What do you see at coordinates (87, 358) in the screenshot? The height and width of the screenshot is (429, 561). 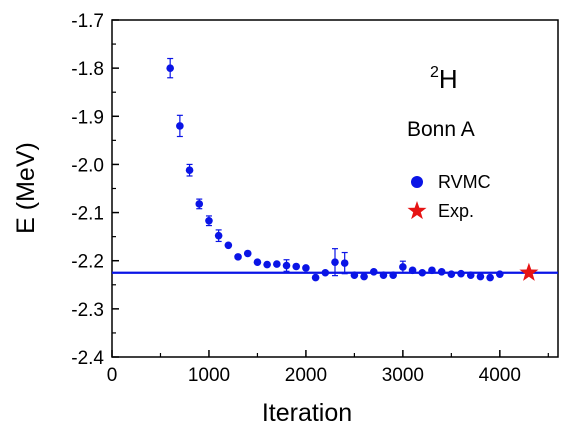 I see `y-tick-label: -2.4` at bounding box center [87, 358].